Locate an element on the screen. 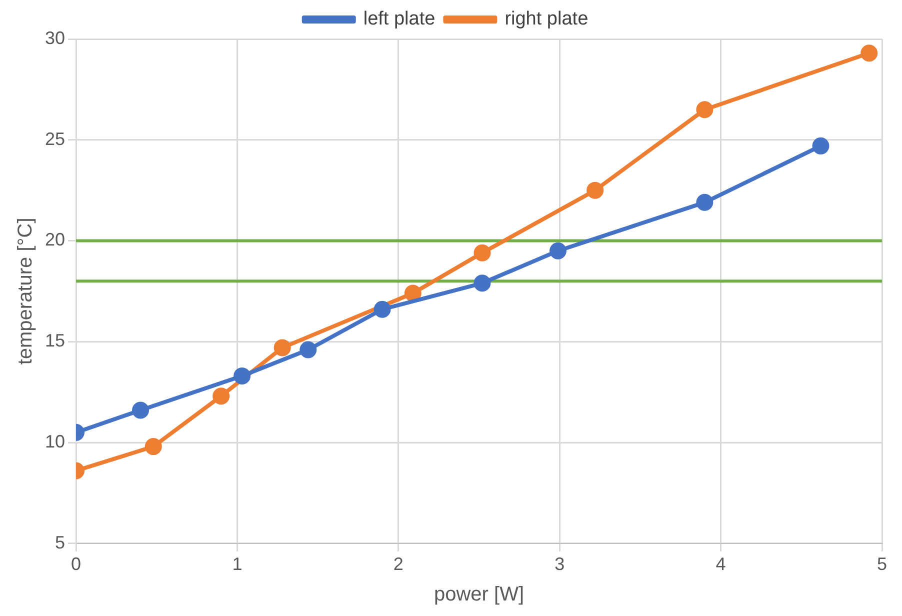 The height and width of the screenshot is (616, 902). legend-label: left plate is located at coordinates (399, 19).